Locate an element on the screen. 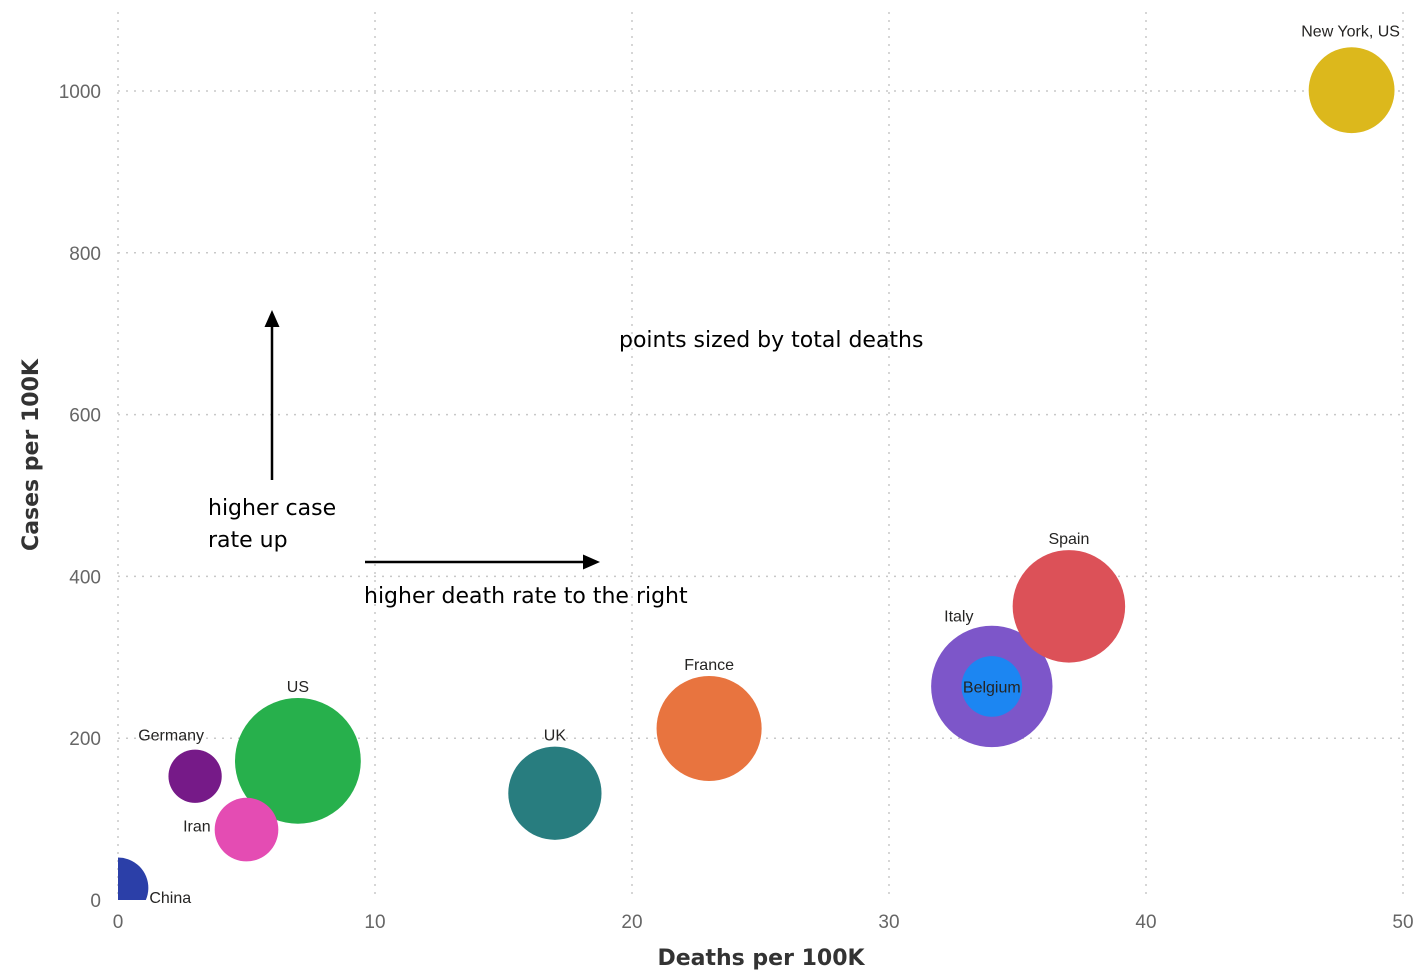 This screenshot has height=974, width=1423. x-tick-10: 10 is located at coordinates (374, 922).